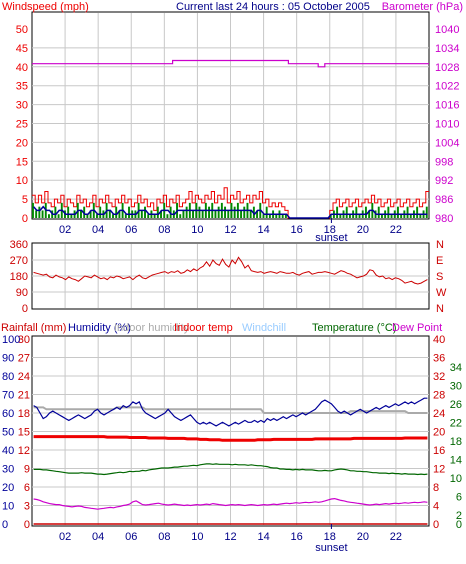 This screenshot has width=466, height=564. What do you see at coordinates (230, 533) in the screenshot?
I see `temp-hour-axis-ticks: 02 04 06 08 10 12 14 16 18 20 22` at bounding box center [230, 533].